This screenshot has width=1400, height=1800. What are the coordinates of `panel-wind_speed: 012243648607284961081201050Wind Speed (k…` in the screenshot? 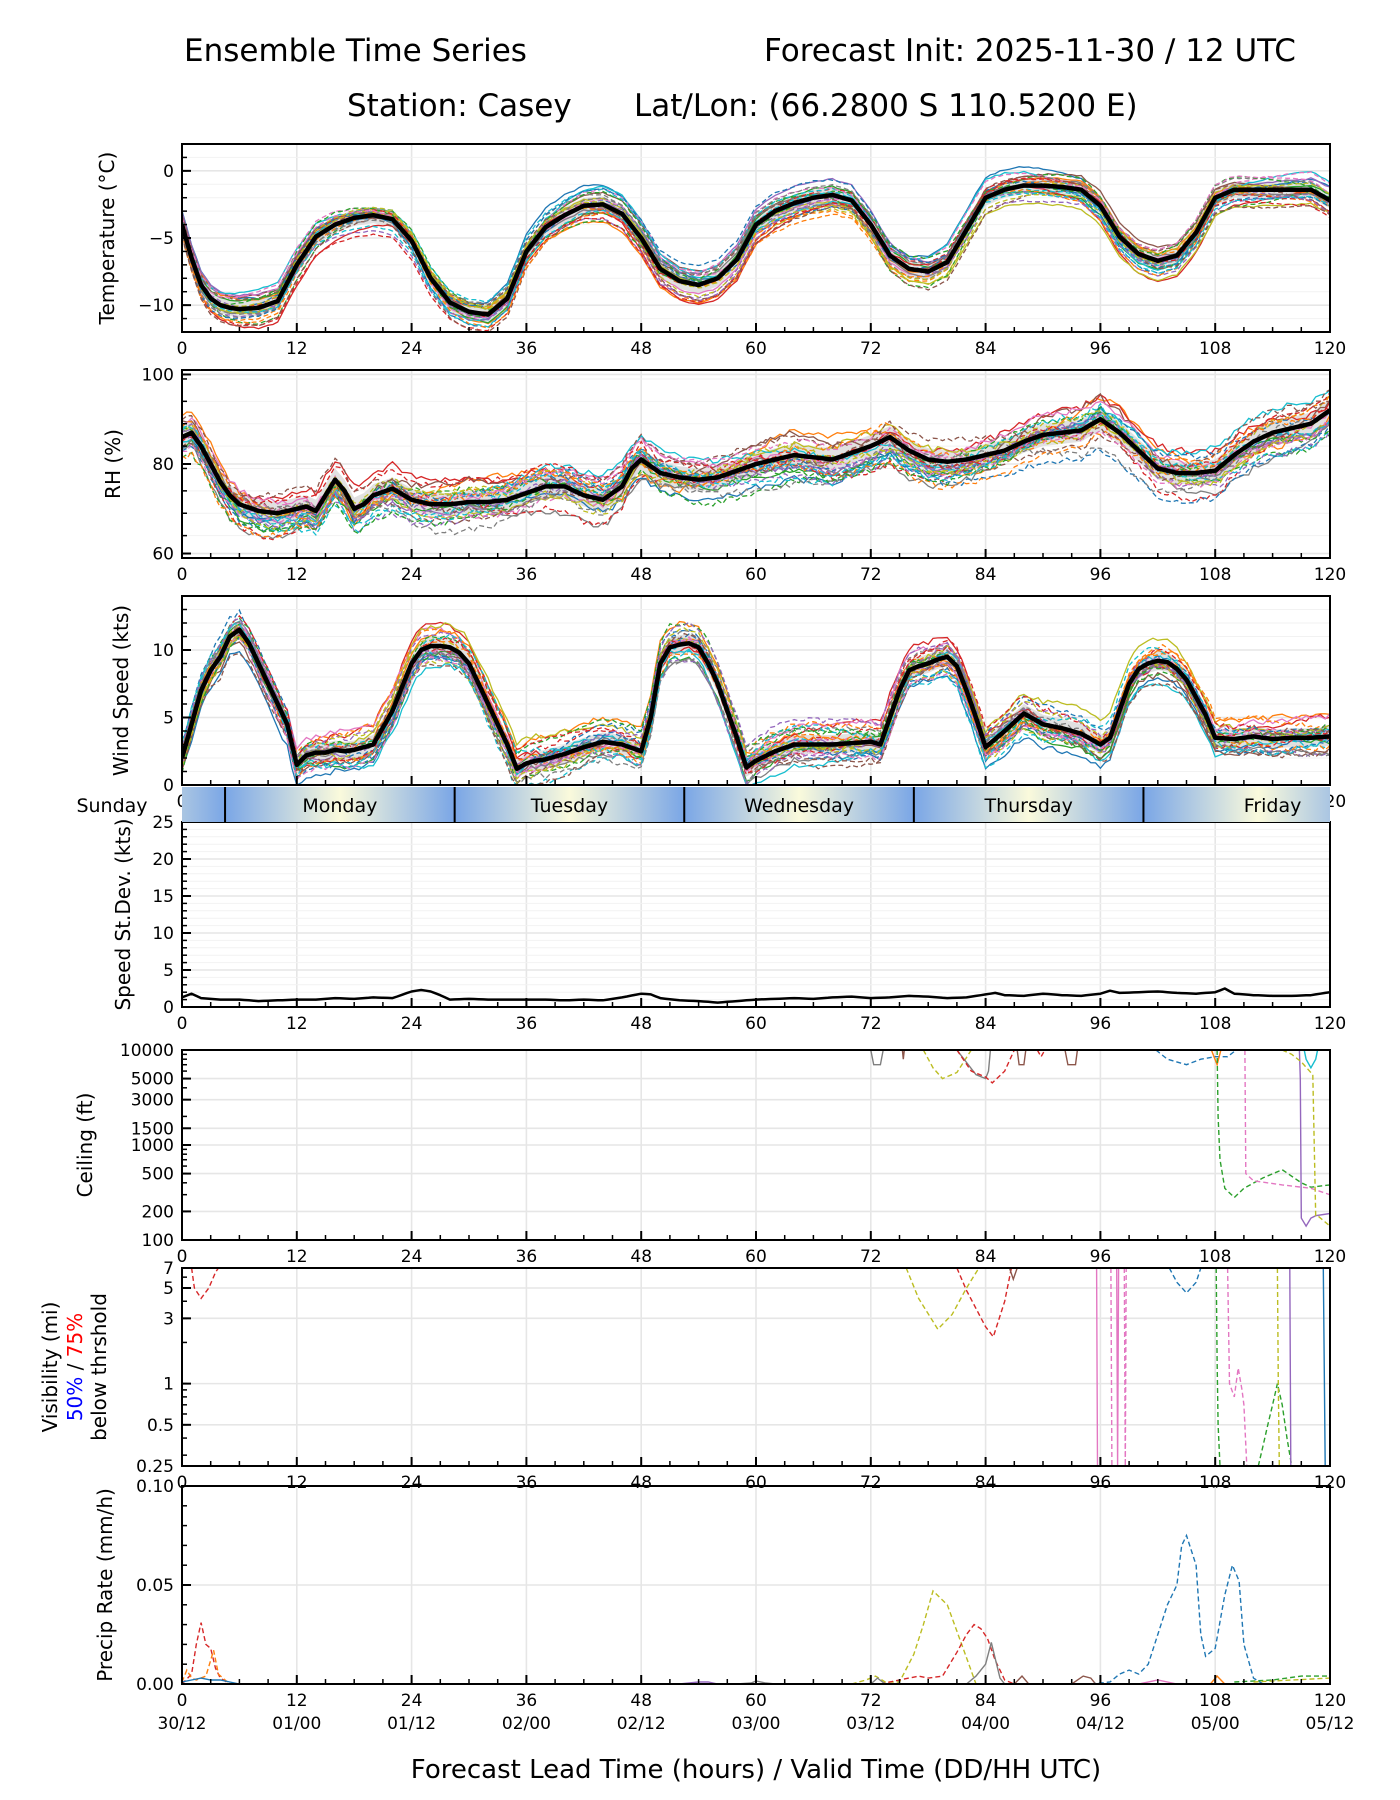 It's located at (727, 703).